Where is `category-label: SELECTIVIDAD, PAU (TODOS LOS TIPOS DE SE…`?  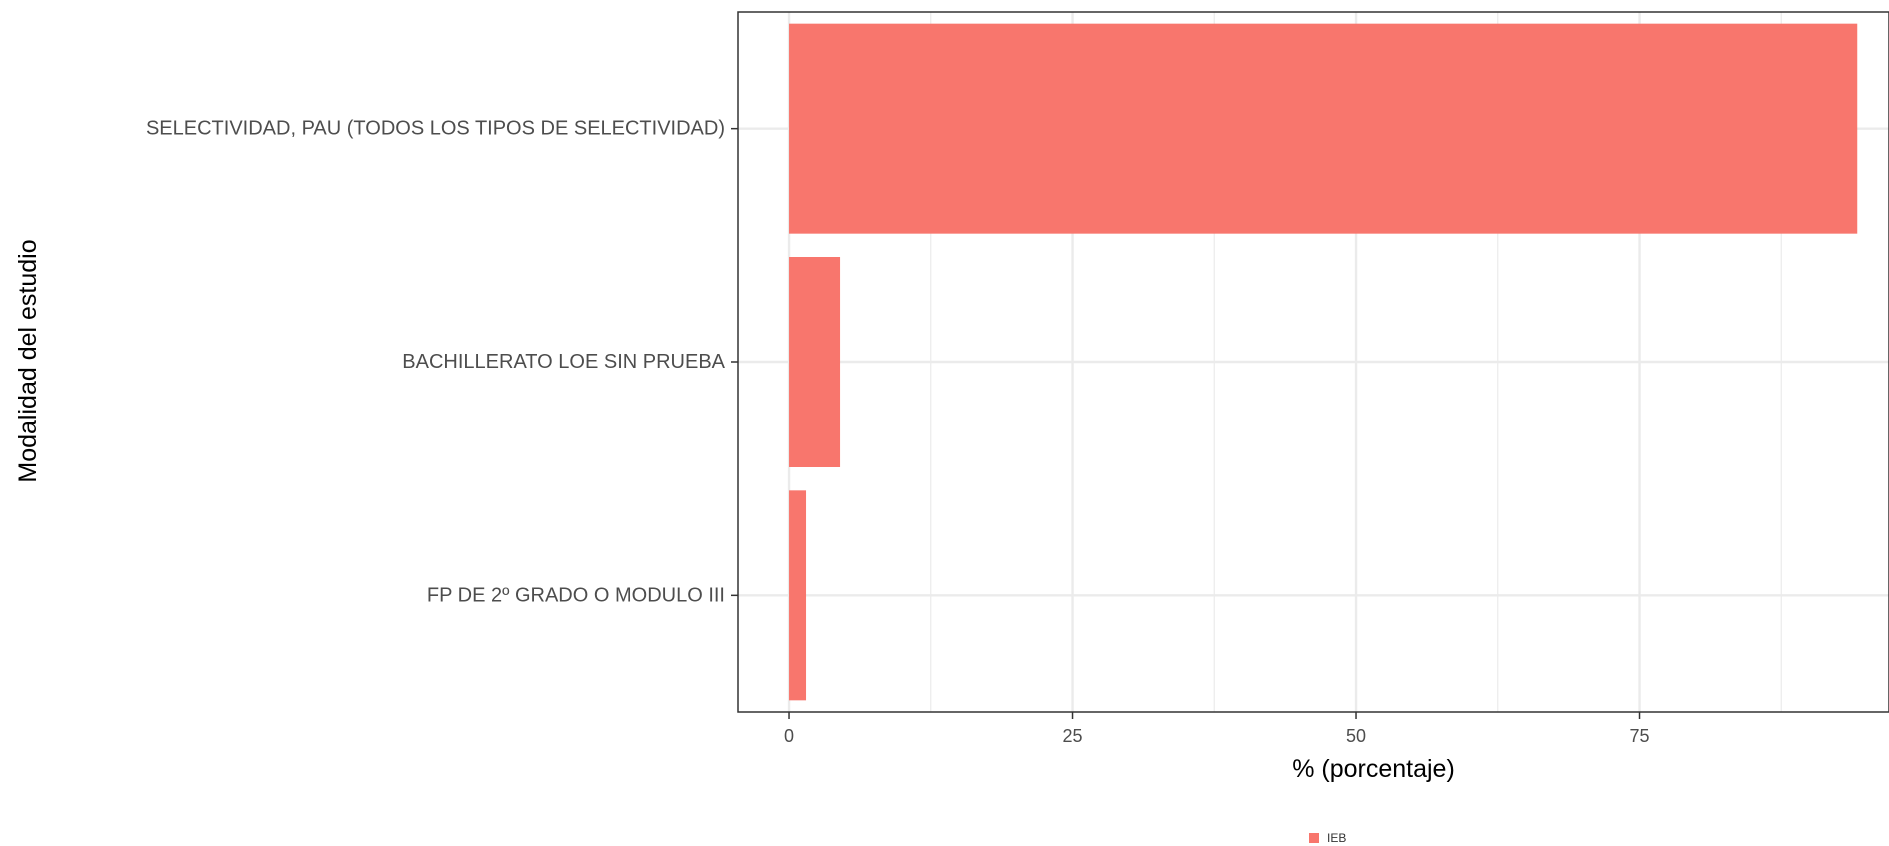
category-label: SELECTIVIDAD, PAU (TODOS LOS TIPOS DE SE… is located at coordinates (435, 129).